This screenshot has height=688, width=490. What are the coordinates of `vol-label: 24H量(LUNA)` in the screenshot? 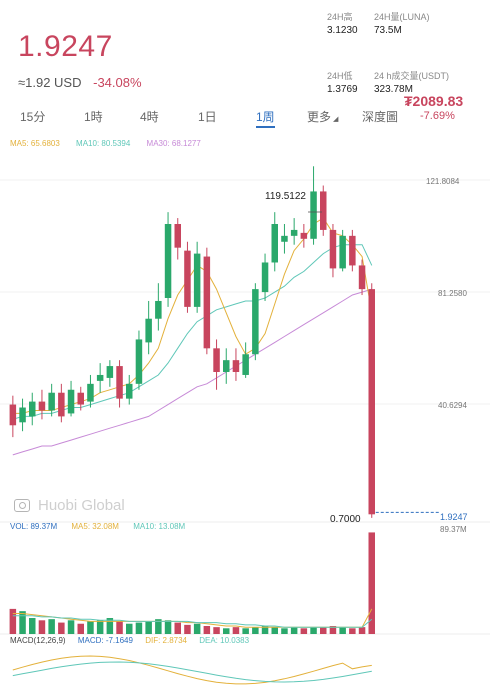 It's located at (402, 17).